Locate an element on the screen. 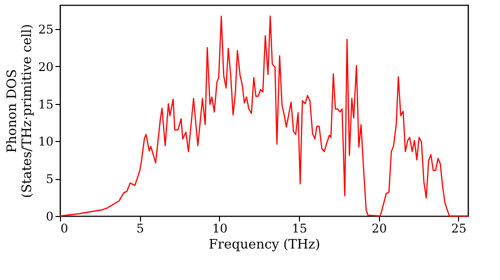 This screenshot has height=280, width=500. y-tick-label: 10 is located at coordinates (46, 141).